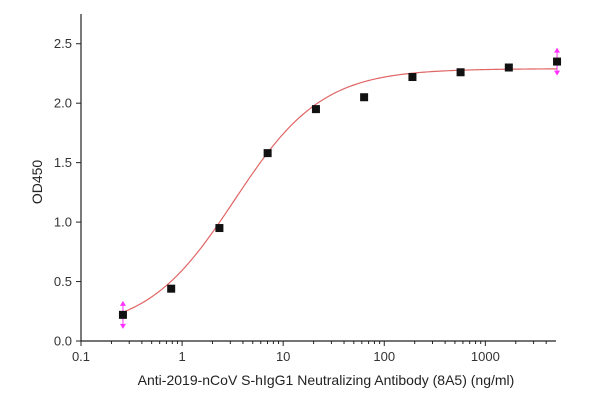 The height and width of the screenshot is (406, 600). What do you see at coordinates (485, 356) in the screenshot?
I see `x-tick-label: 1000` at bounding box center [485, 356].